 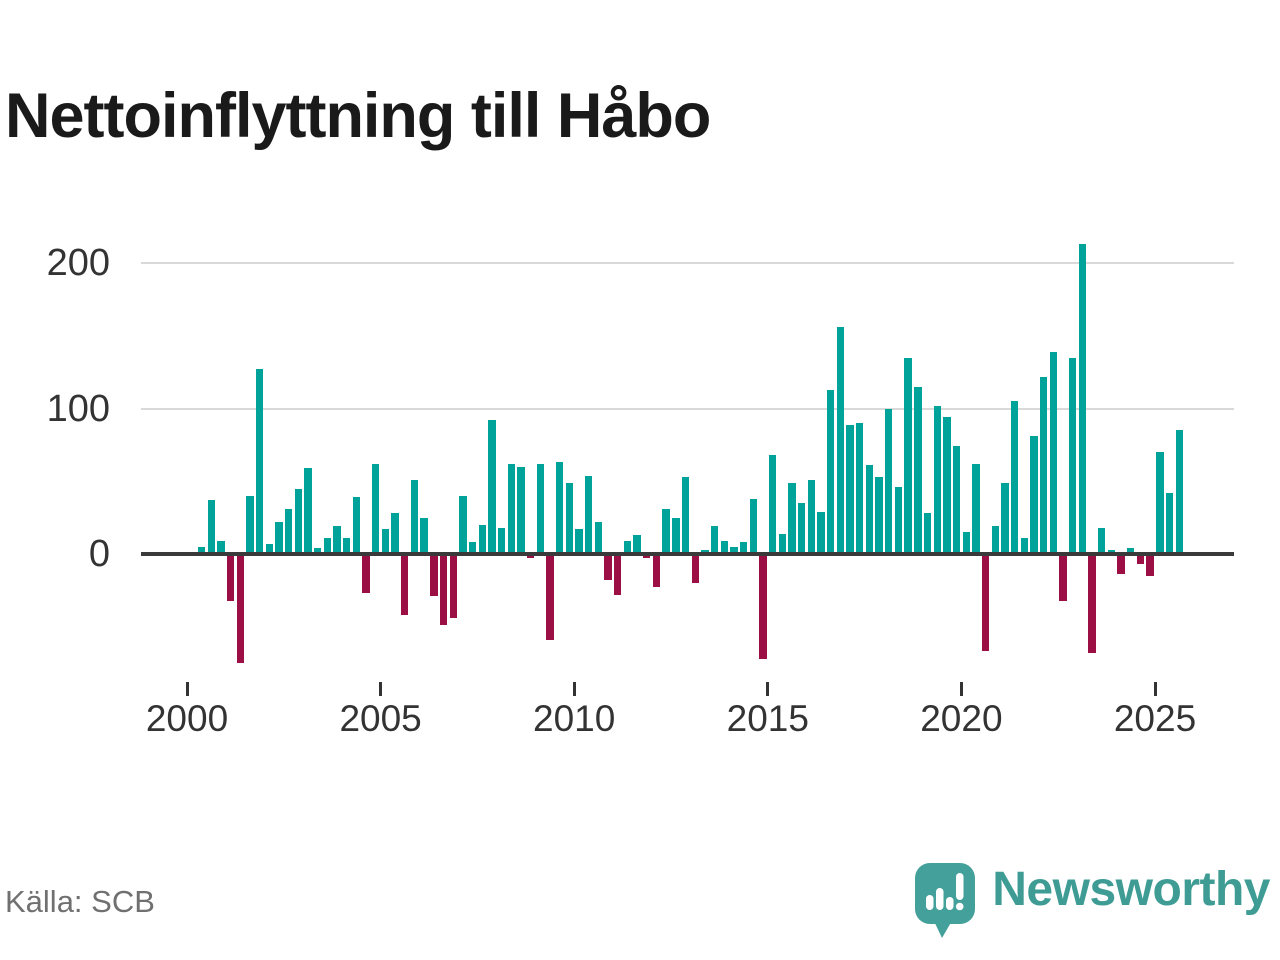 What do you see at coordinates (380, 718) in the screenshot?
I see `x-axis-label-2005: 2005` at bounding box center [380, 718].